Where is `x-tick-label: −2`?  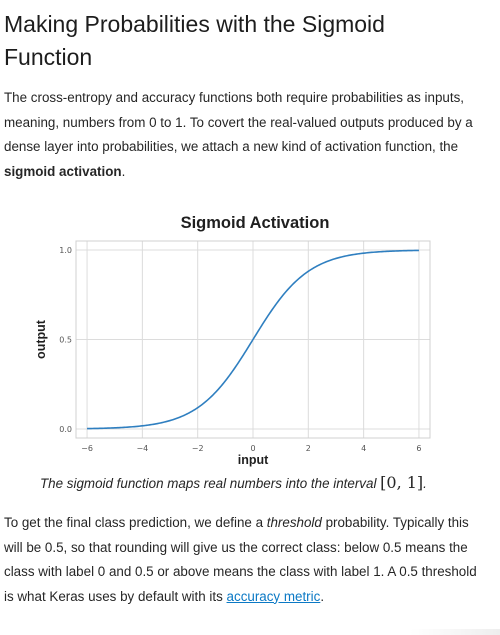
x-tick-label: −2 is located at coordinates (198, 448).